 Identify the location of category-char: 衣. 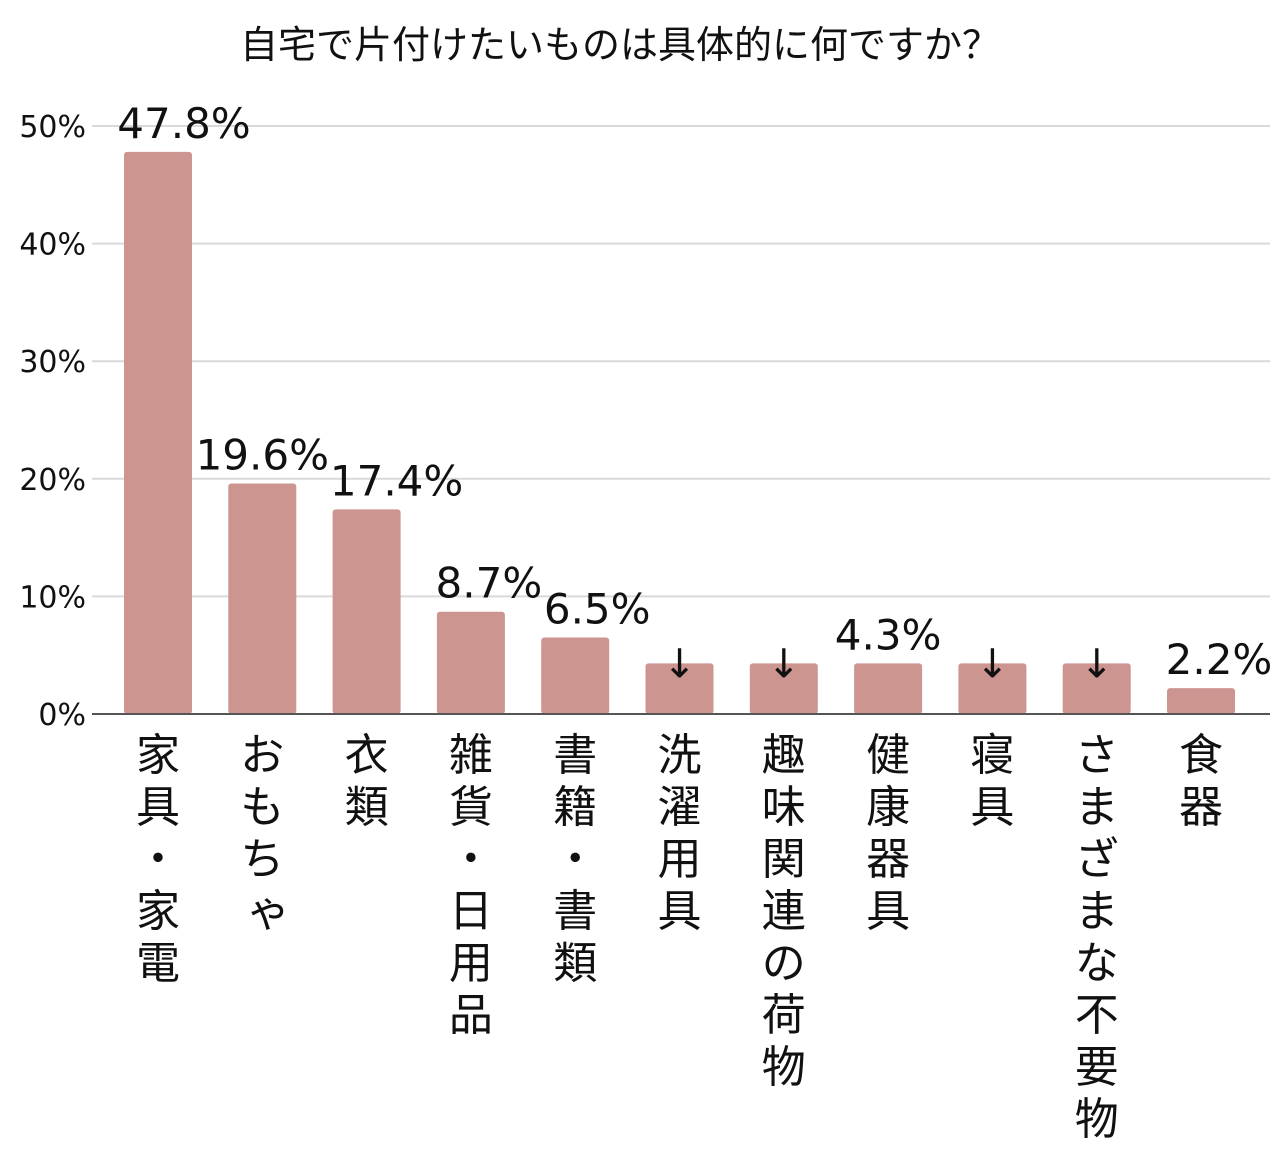
(367, 755).